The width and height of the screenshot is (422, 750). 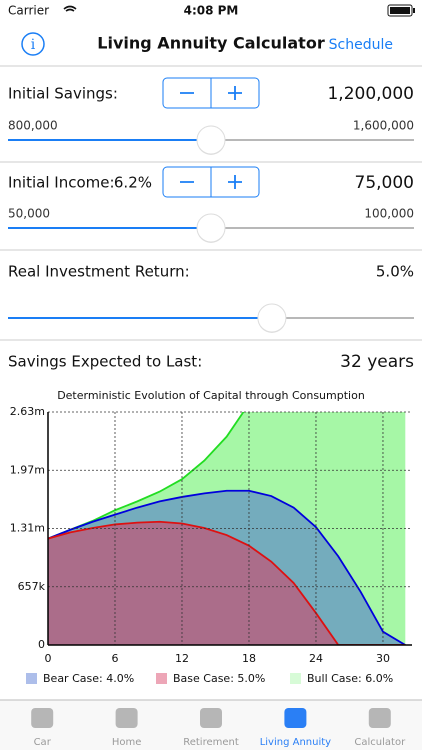 What do you see at coordinates (377, 362) in the screenshot?
I see `expected-value: 32 years` at bounding box center [377, 362].